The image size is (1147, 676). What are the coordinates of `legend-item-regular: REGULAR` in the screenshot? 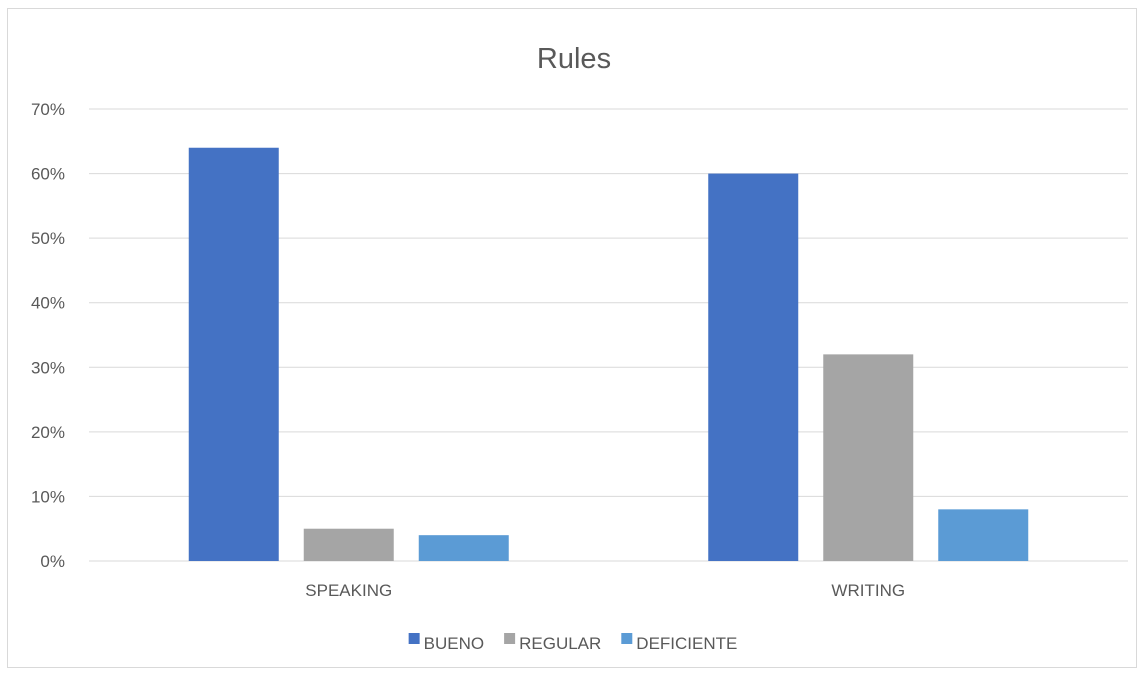 It's located at (552, 643).